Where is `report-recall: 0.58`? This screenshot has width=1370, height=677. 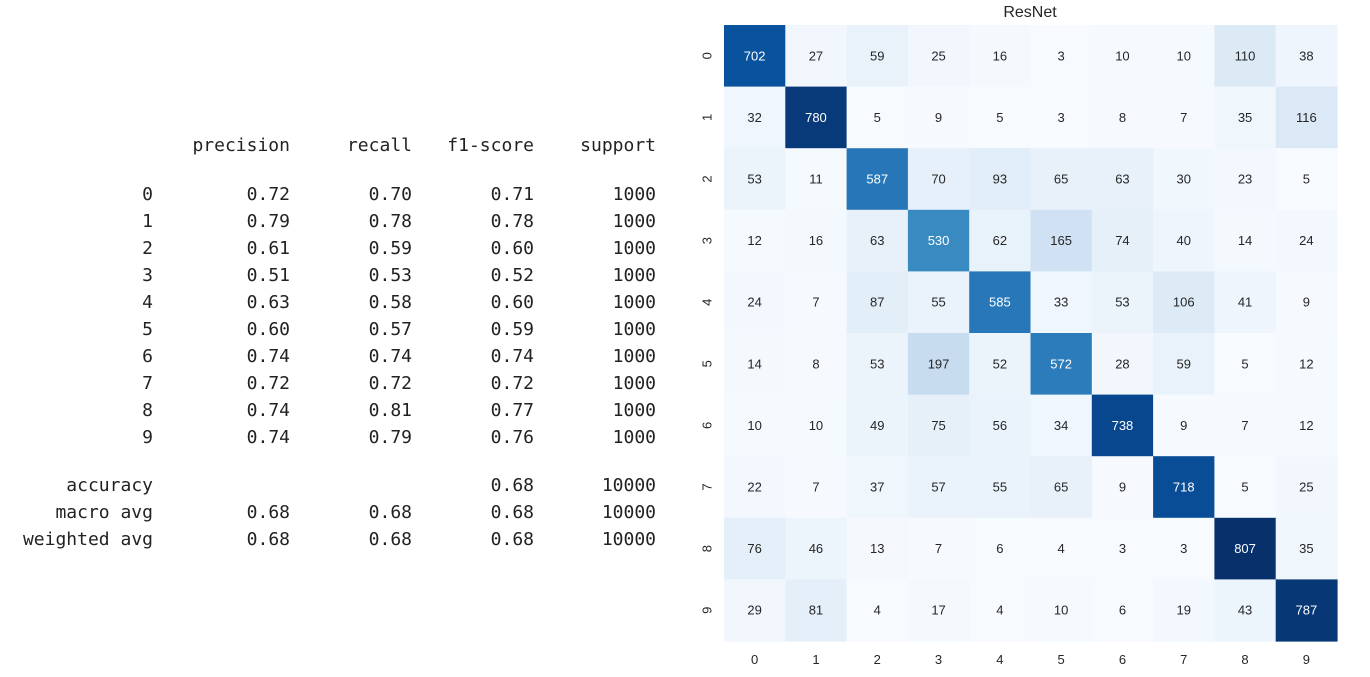 report-recall: 0.58 is located at coordinates (390, 302).